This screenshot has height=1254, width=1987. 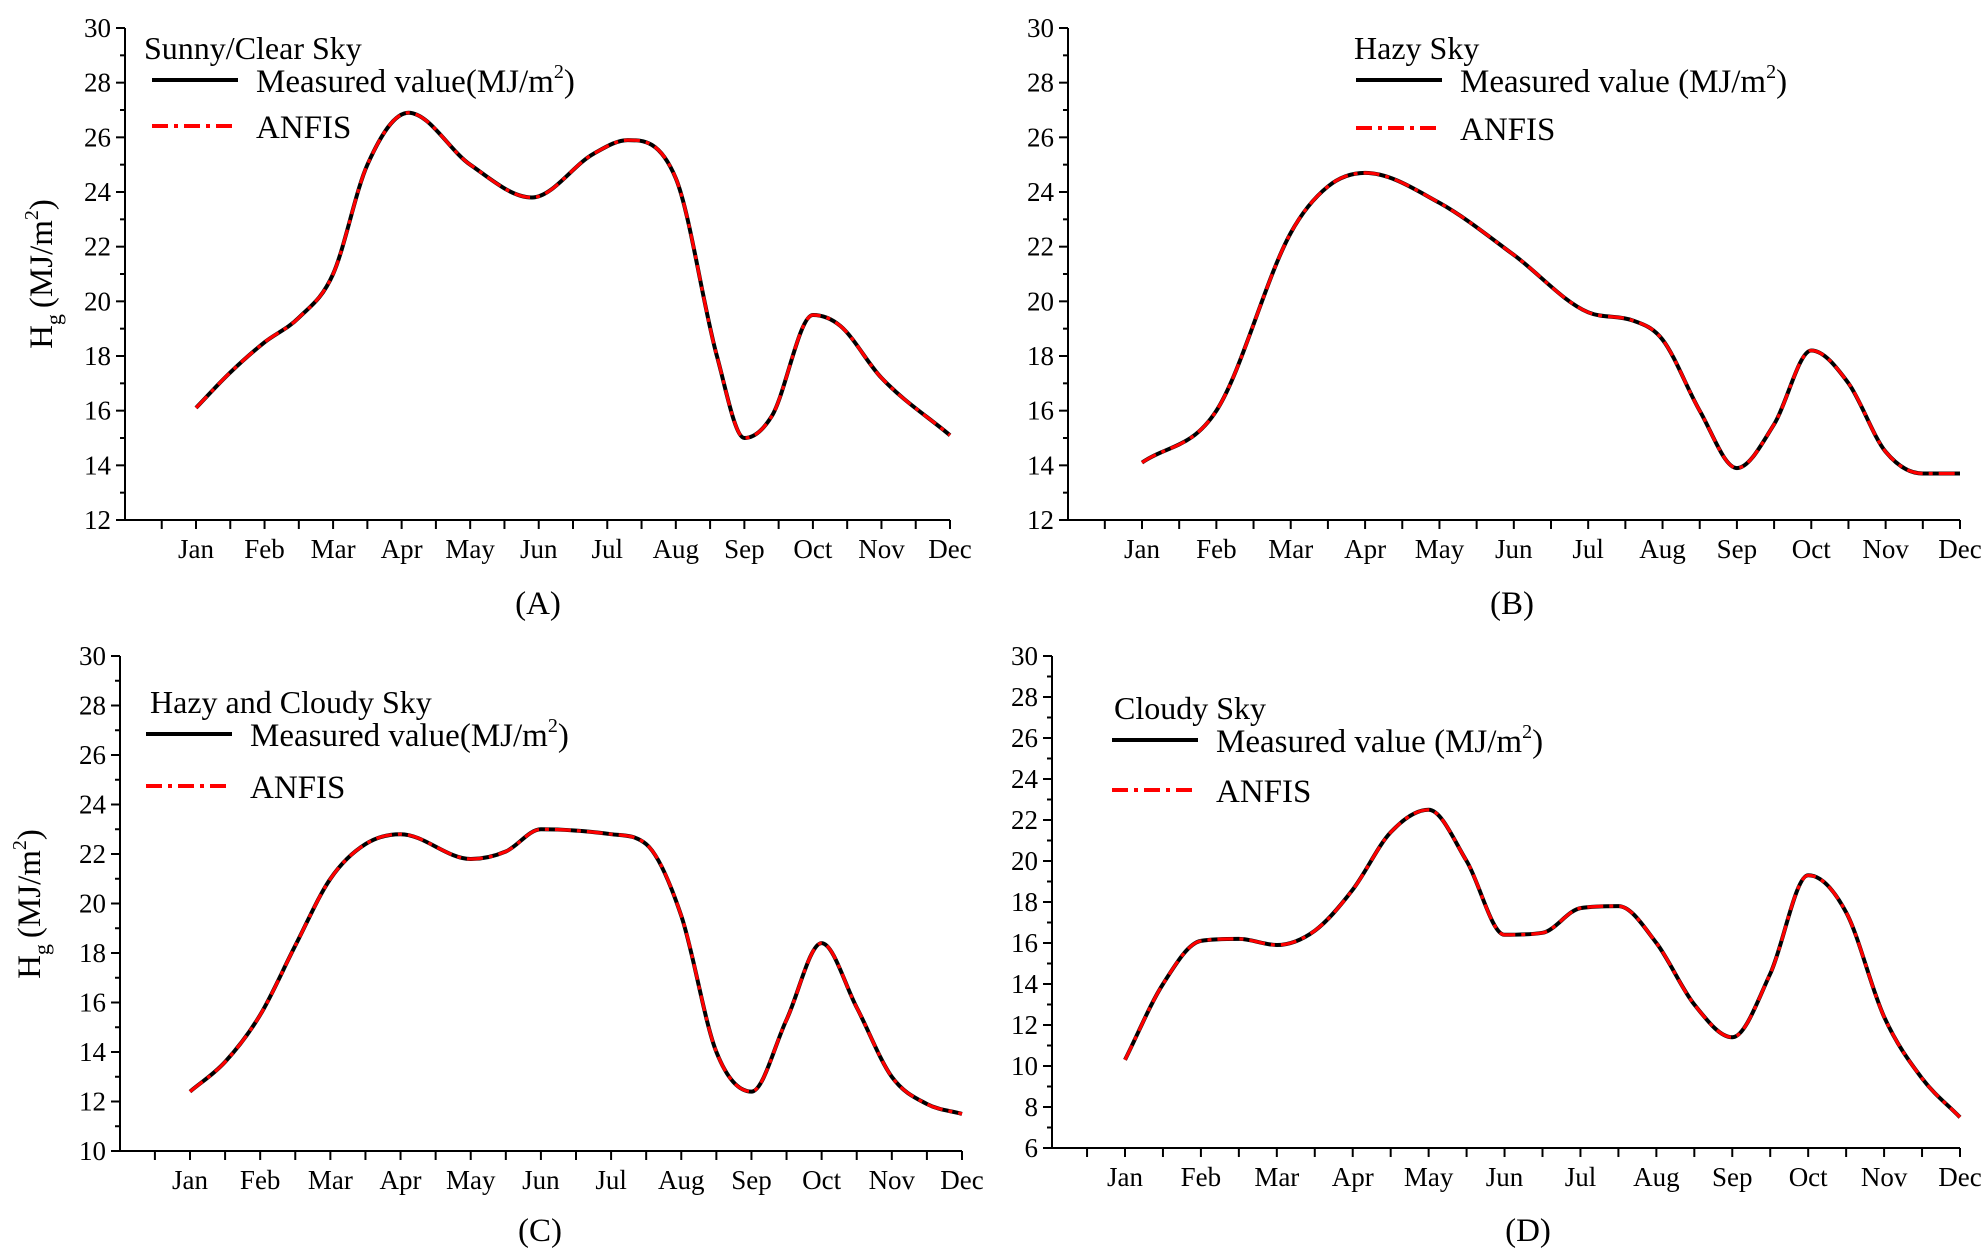 What do you see at coordinates (1528, 1231) in the screenshot?
I see `panel-label: (D)` at bounding box center [1528, 1231].